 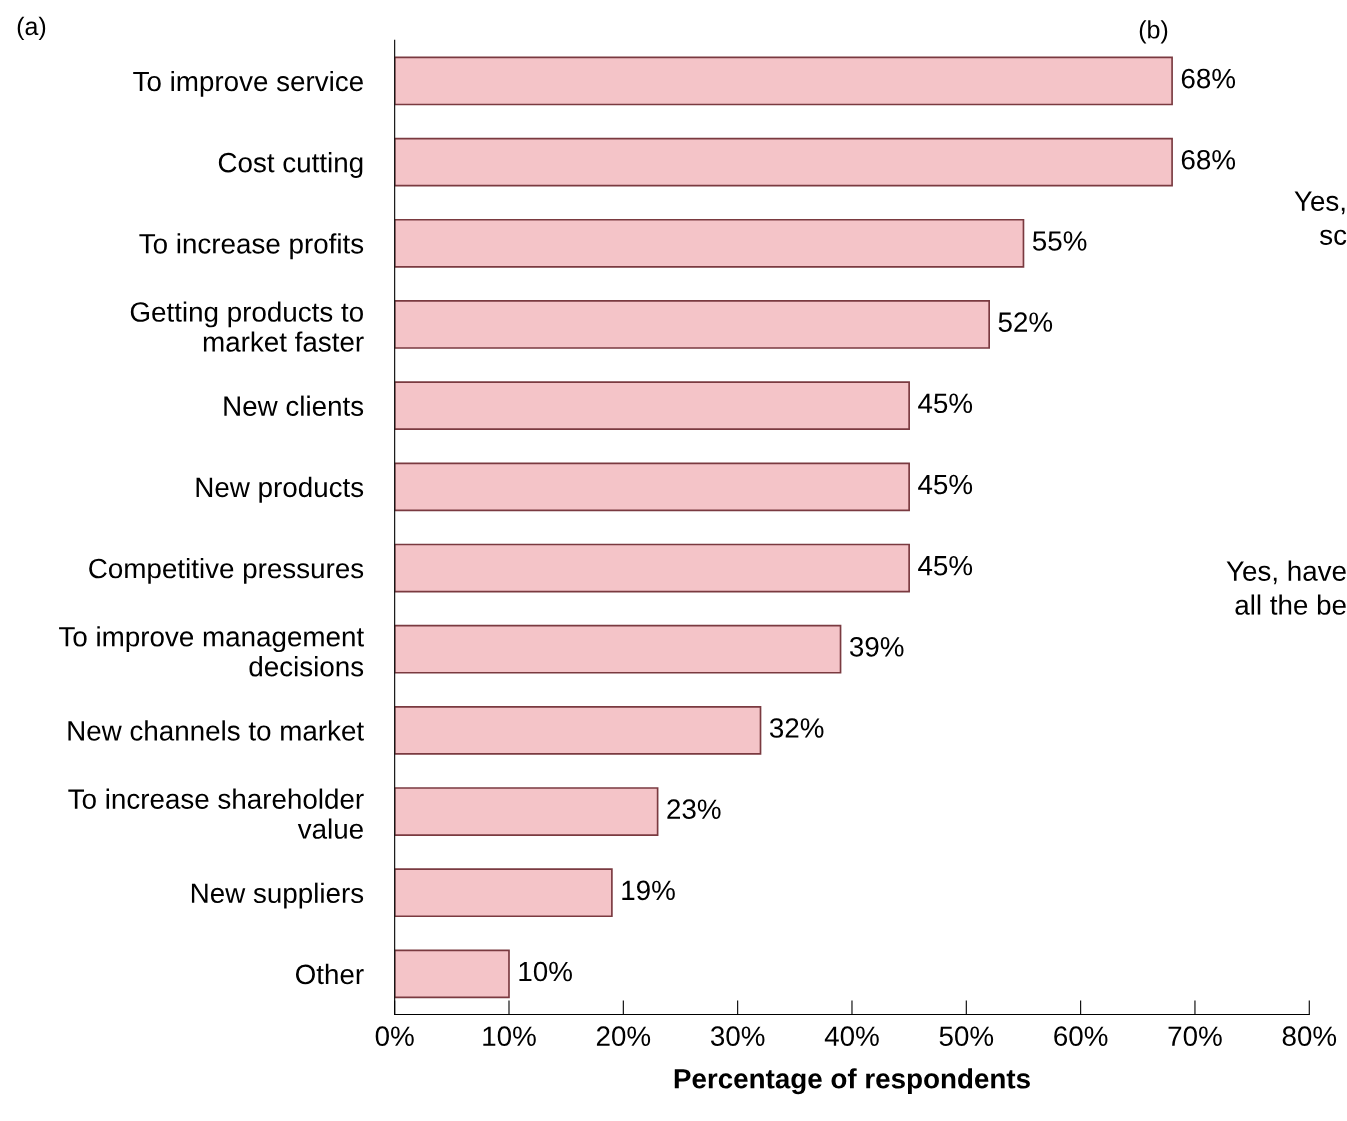 I want to click on x-tick-label: 10%, so click(x=509, y=1036).